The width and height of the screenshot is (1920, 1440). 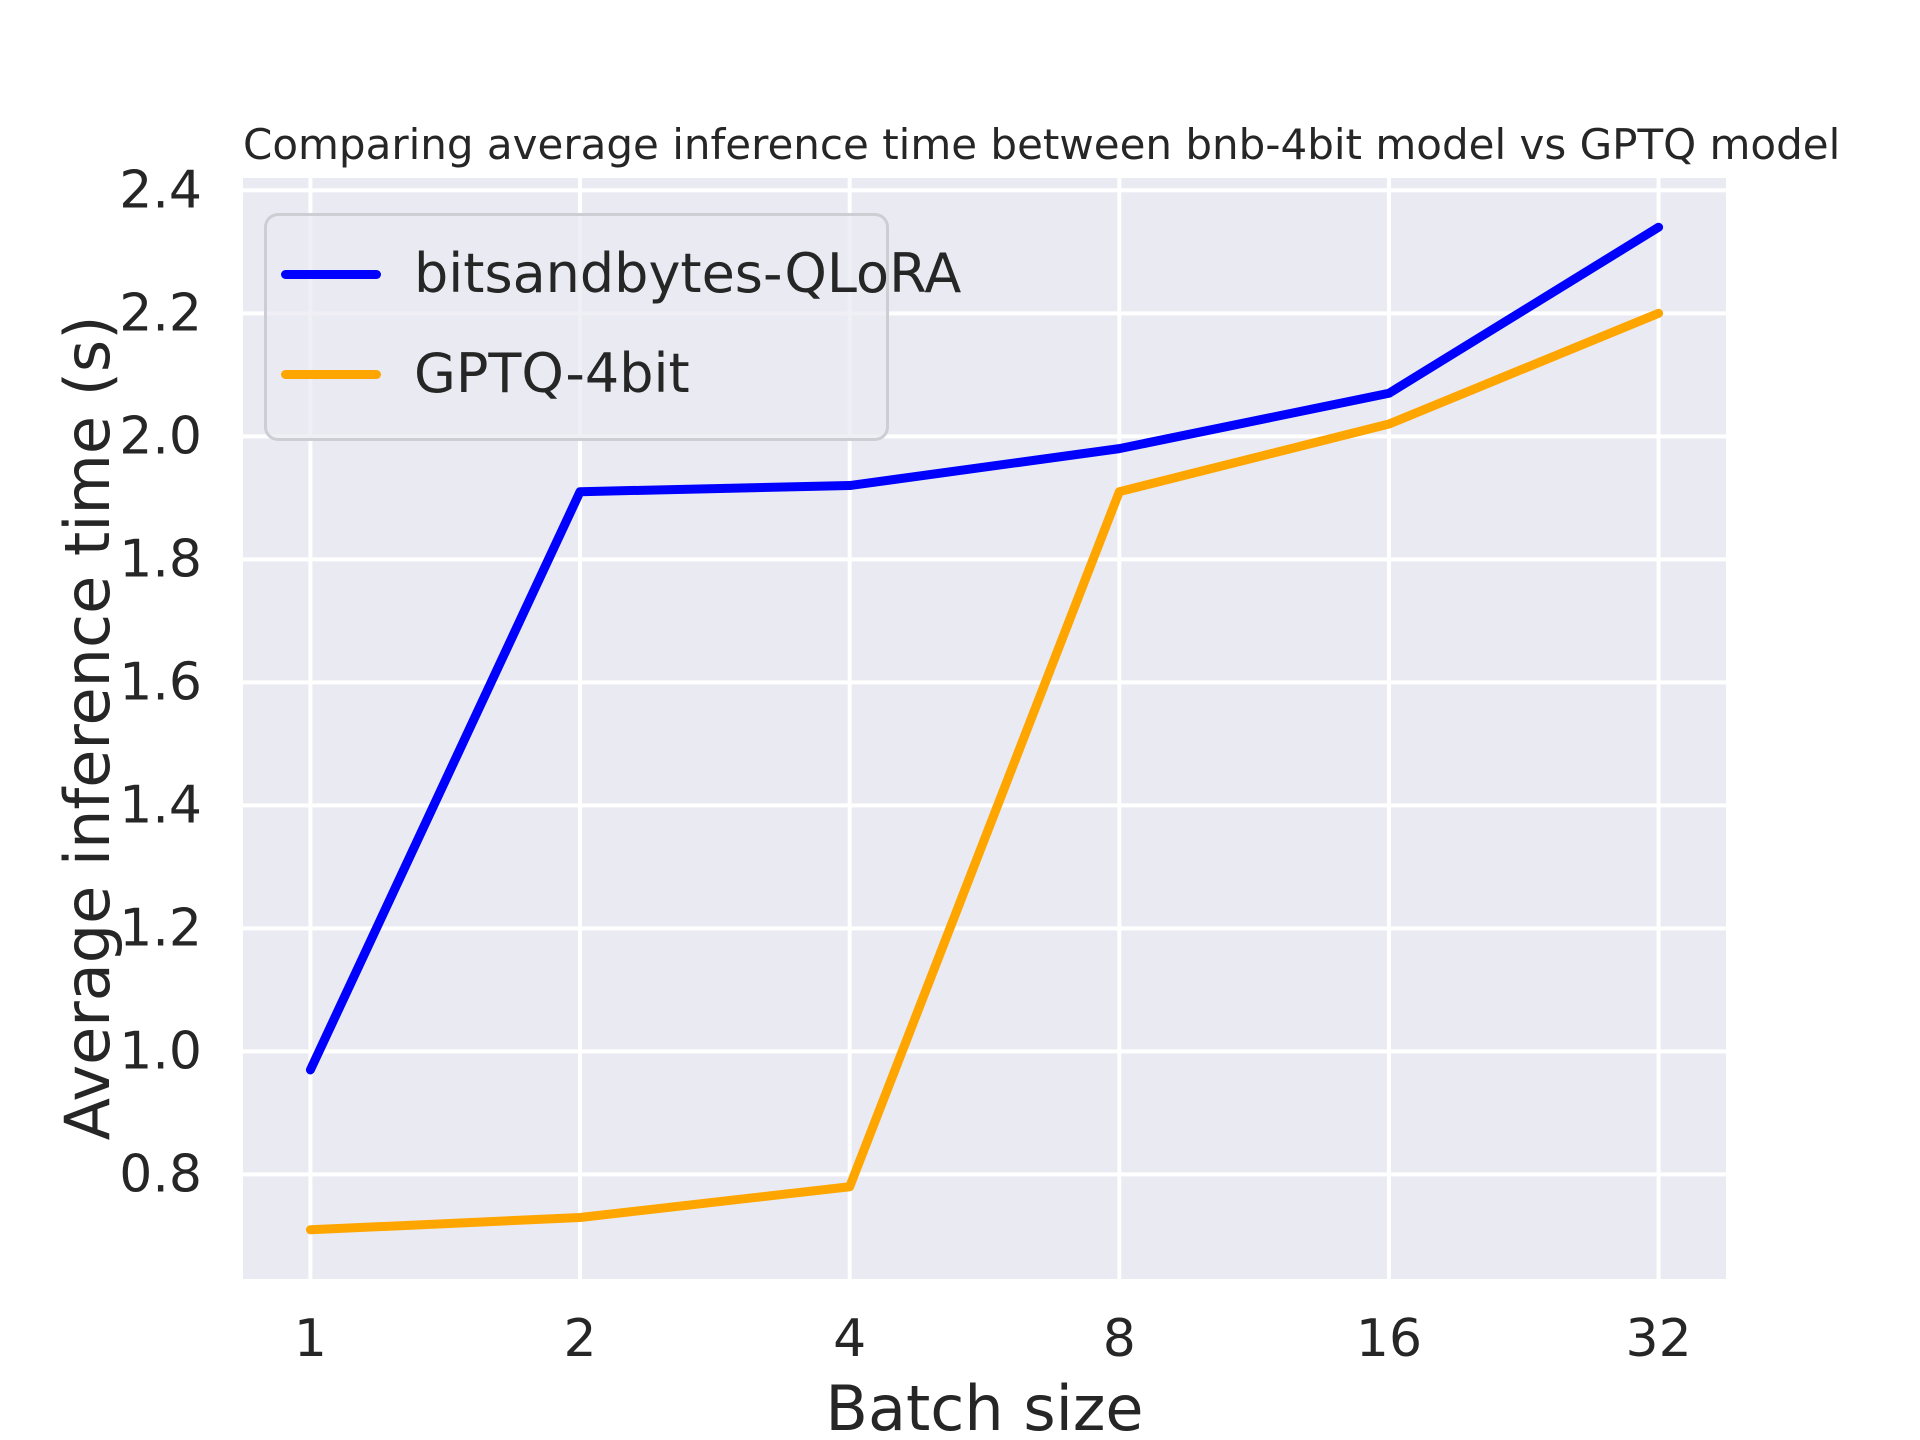 What do you see at coordinates (160, 436) in the screenshot?
I see `y-tick-label: 2.0` at bounding box center [160, 436].